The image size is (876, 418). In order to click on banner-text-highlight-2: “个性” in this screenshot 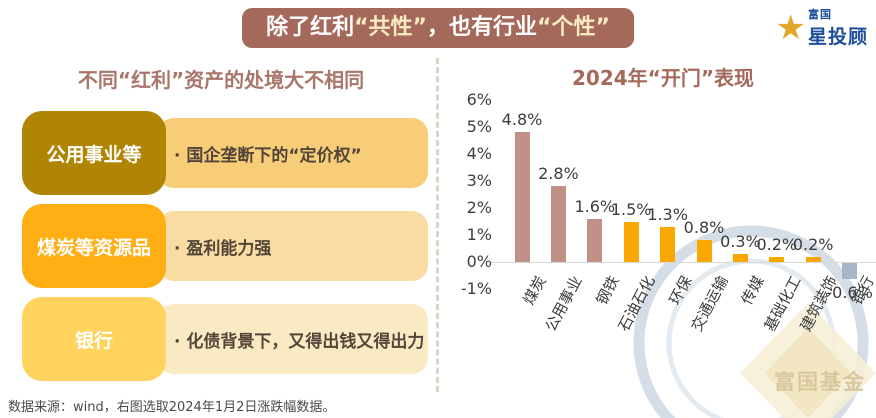, I will do `click(573, 27)`.